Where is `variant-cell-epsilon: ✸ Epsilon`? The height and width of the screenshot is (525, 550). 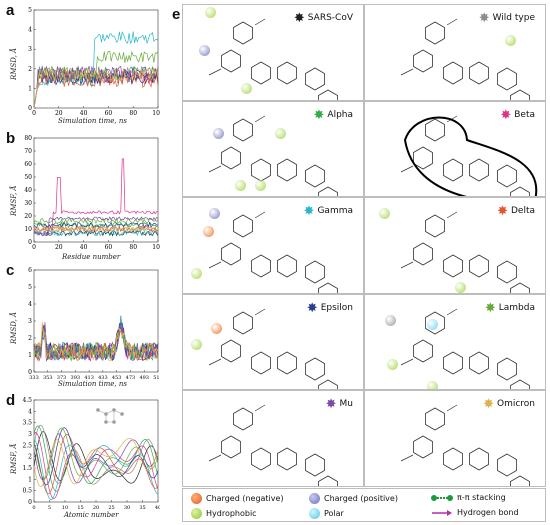
variant-cell-epsilon: ✸ Epsilon is located at coordinates (273, 342).